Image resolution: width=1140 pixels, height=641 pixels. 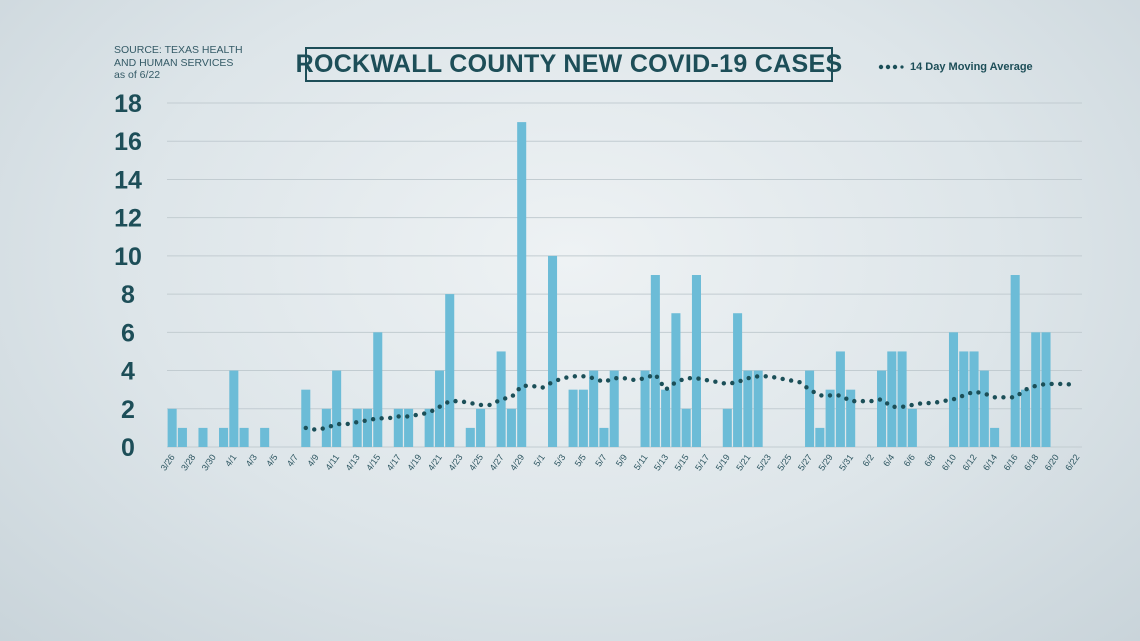 I want to click on x-tick-label: 5/23, so click(x=764, y=462).